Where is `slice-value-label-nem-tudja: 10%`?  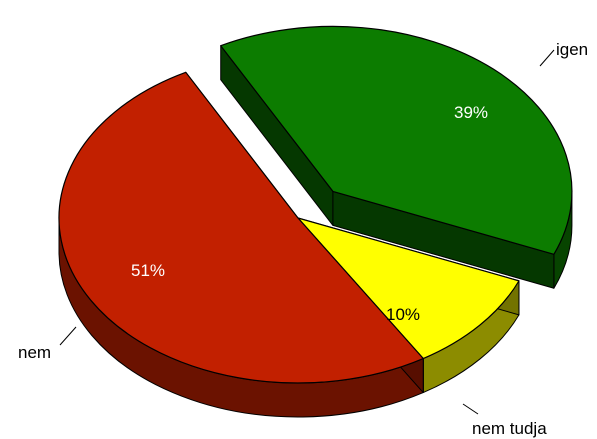
slice-value-label-nem-tudja: 10% is located at coordinates (403, 314).